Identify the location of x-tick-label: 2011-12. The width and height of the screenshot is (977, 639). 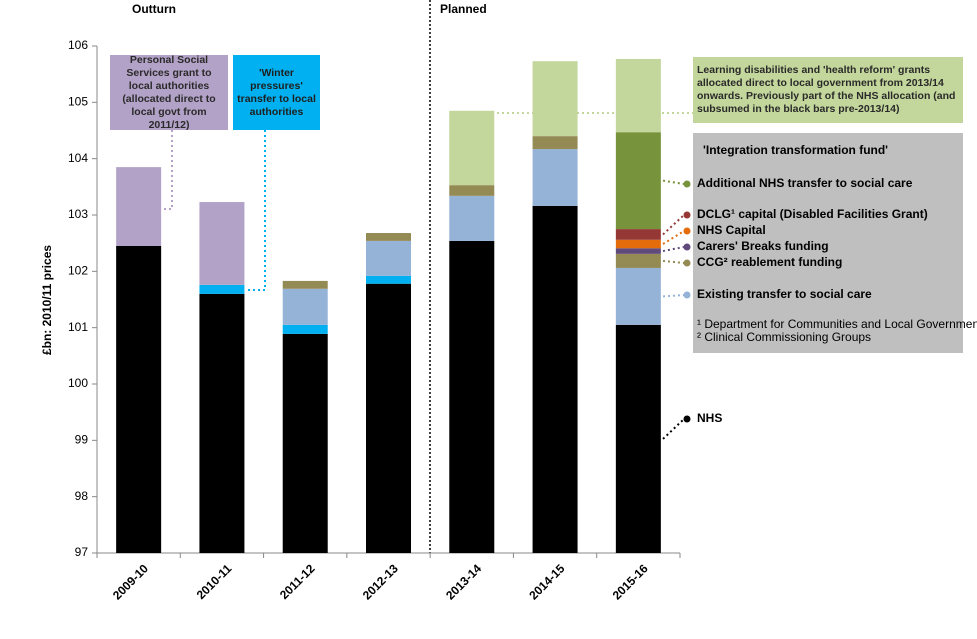
(297, 581).